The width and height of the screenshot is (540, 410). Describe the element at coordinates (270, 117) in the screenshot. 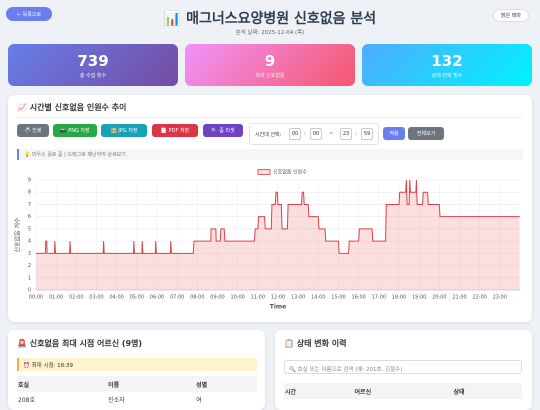

I see `divider` at that location.